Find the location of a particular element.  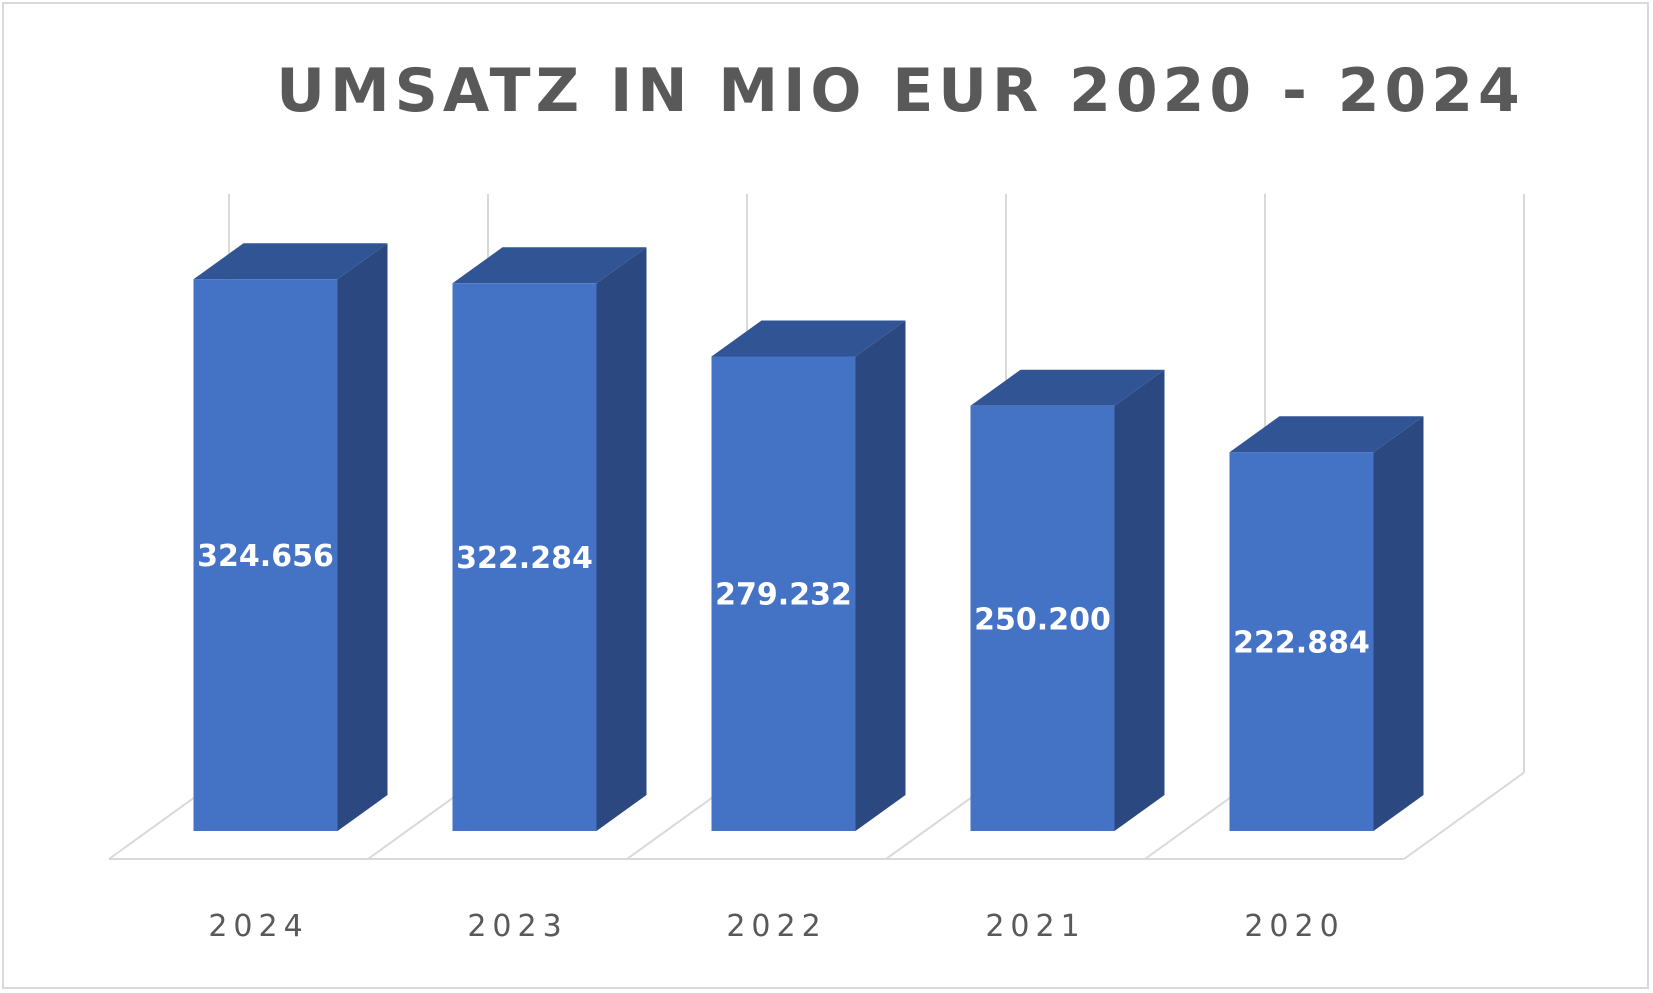

x-tick-label: 2023 is located at coordinates (517, 926).